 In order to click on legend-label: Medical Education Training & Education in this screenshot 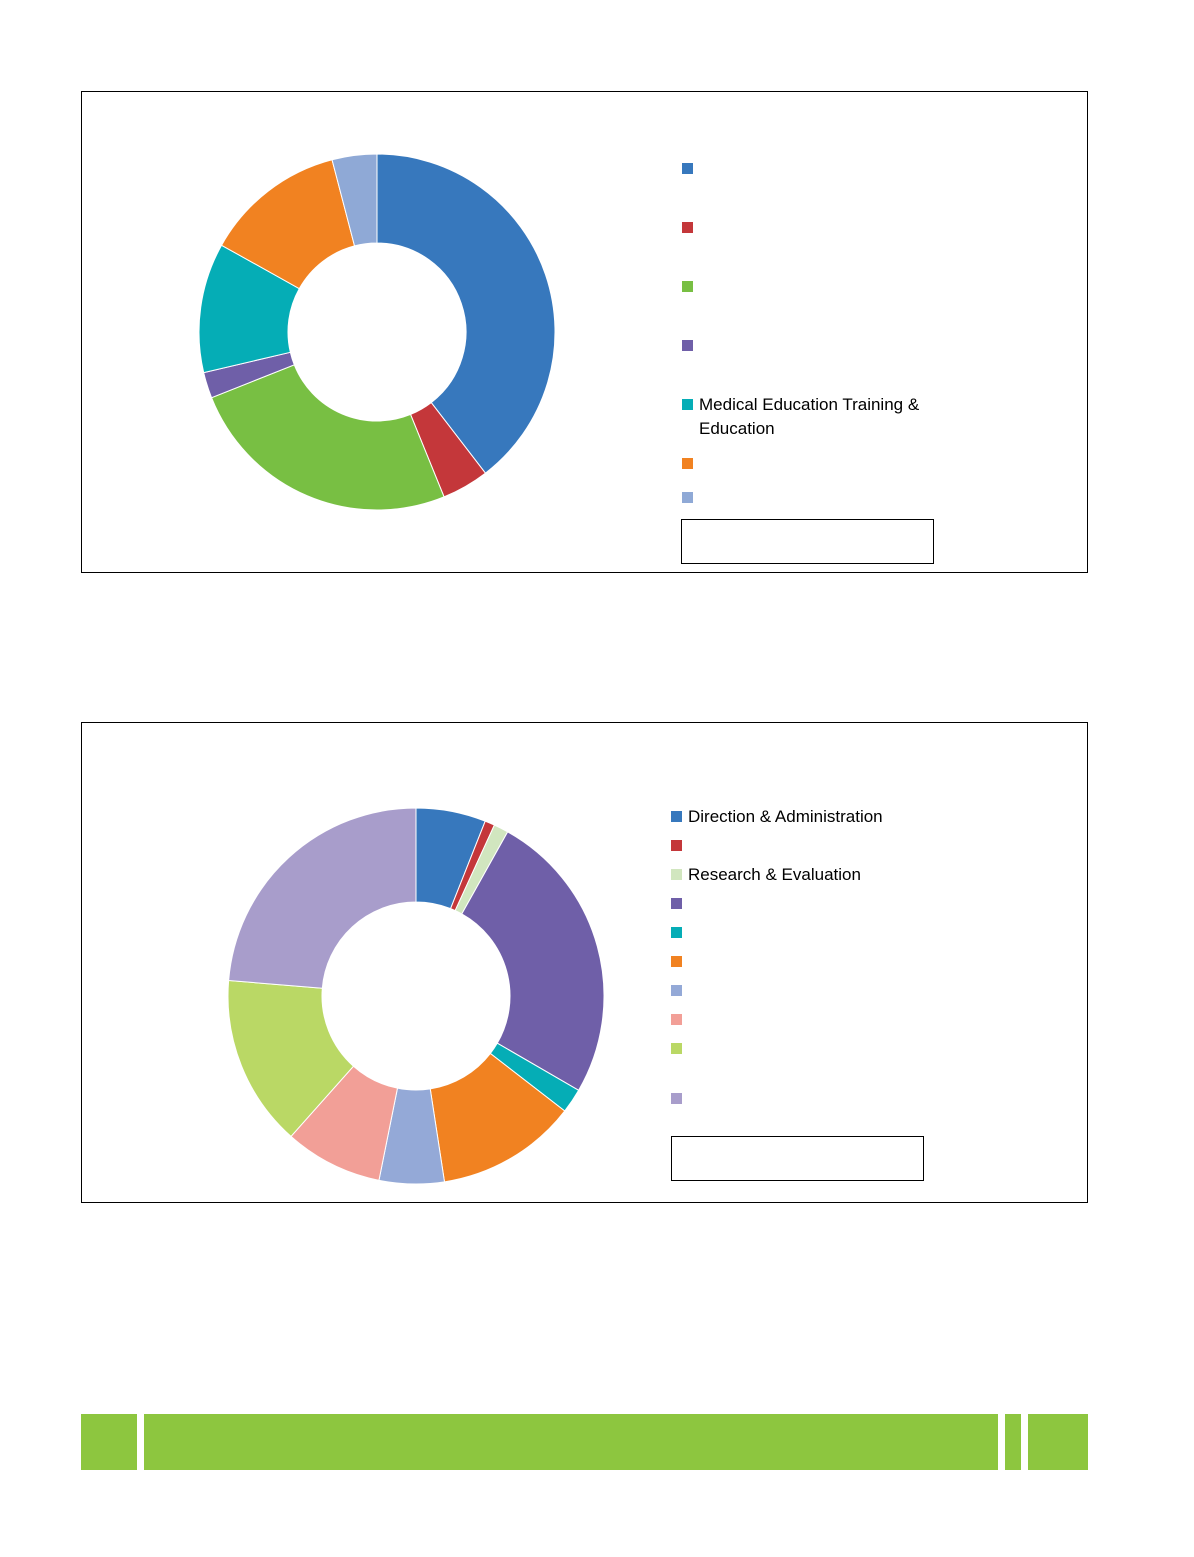, I will do `click(809, 416)`.